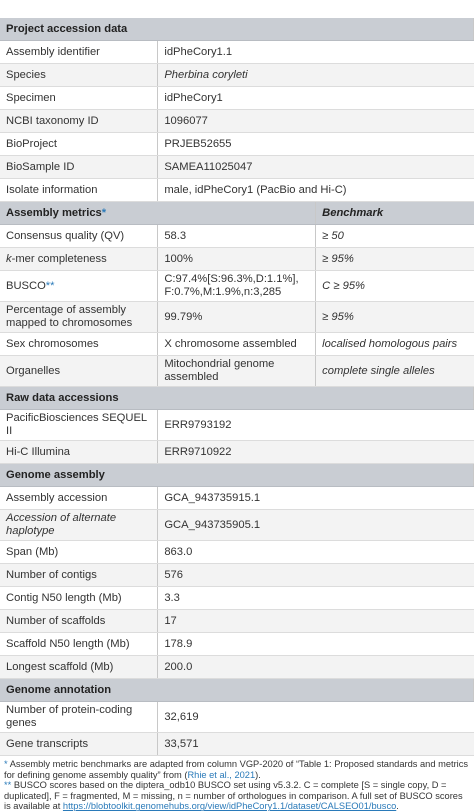 Image resolution: width=474 pixels, height=812 pixels. I want to click on table-row: Number of scaffolds 17, so click(237, 621).